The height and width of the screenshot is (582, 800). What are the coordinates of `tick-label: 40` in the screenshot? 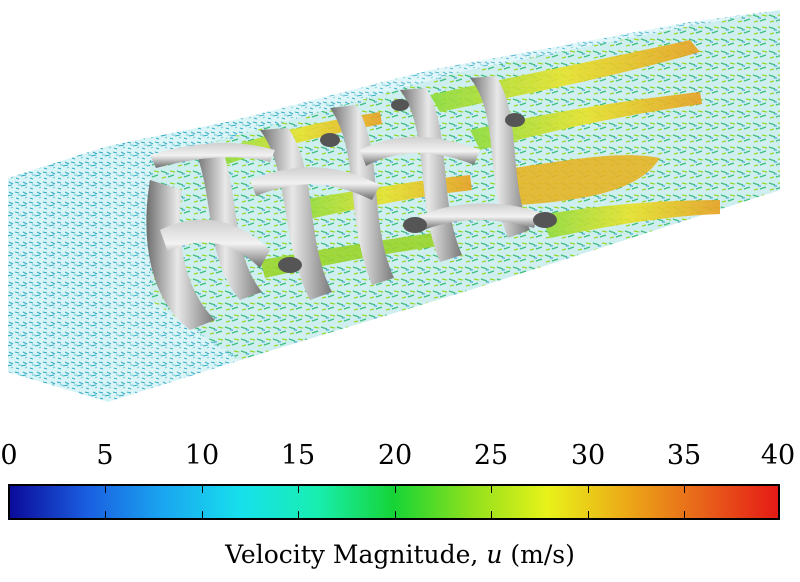 It's located at (778, 455).